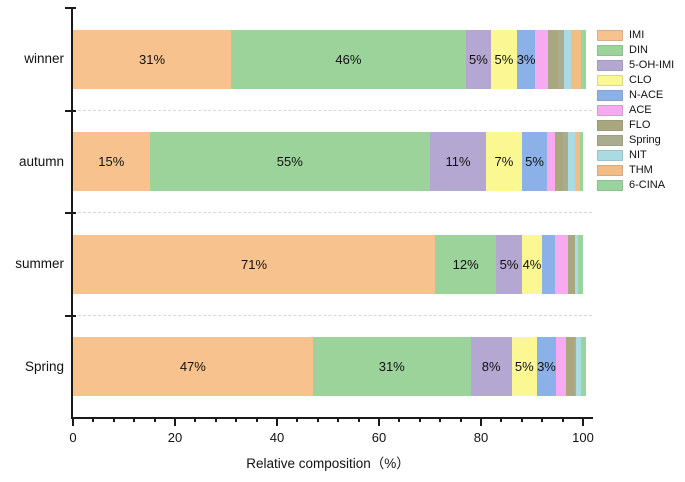  I want to click on bar-segment-5-OH-IMI: 11%, so click(458, 162).